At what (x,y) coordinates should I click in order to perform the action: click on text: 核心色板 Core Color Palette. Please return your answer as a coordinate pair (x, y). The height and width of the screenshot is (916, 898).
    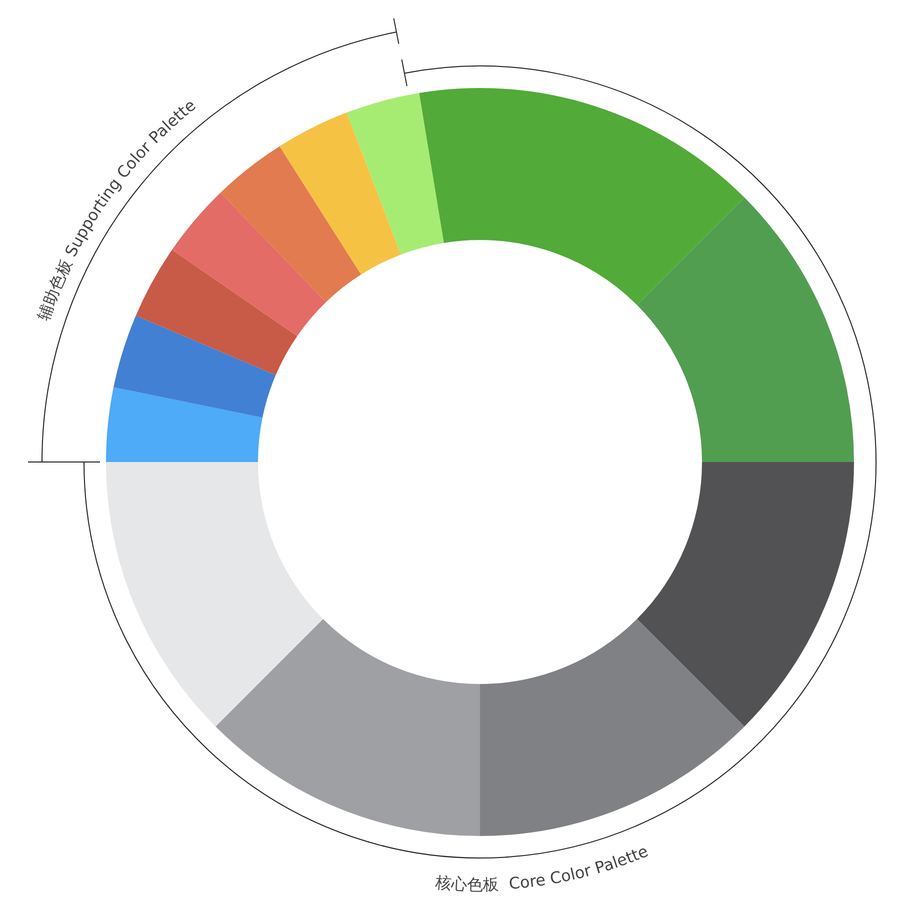
    Looking at the image, I should click on (542, 867).